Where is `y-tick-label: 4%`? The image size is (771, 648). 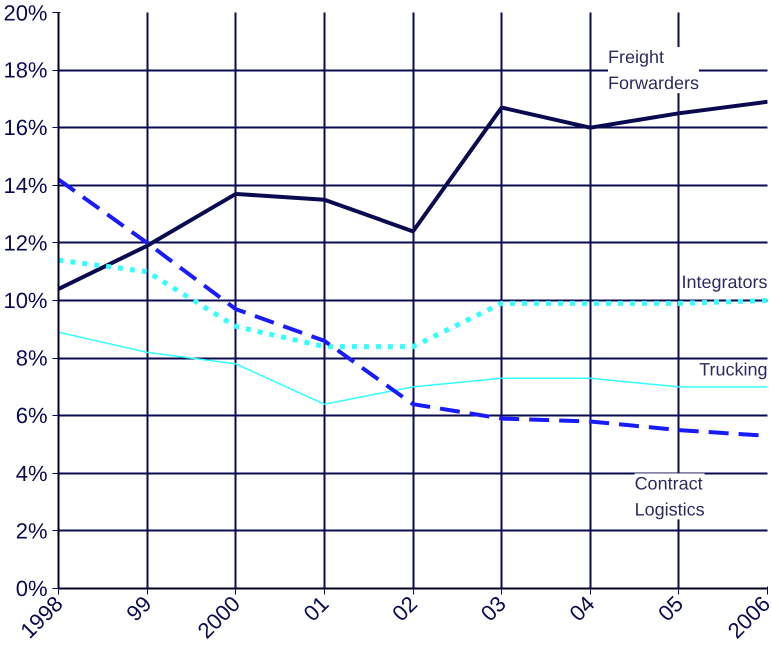
y-tick-label: 4% is located at coordinates (32, 473).